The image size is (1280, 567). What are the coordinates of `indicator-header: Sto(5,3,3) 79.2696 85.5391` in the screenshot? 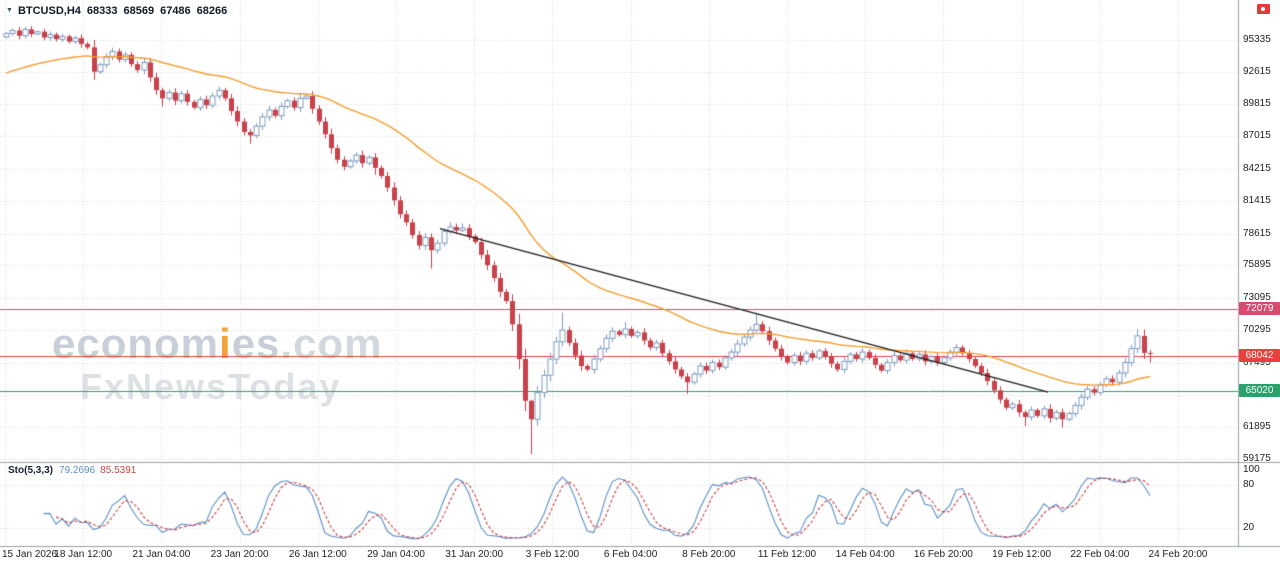 It's located at (72, 470).